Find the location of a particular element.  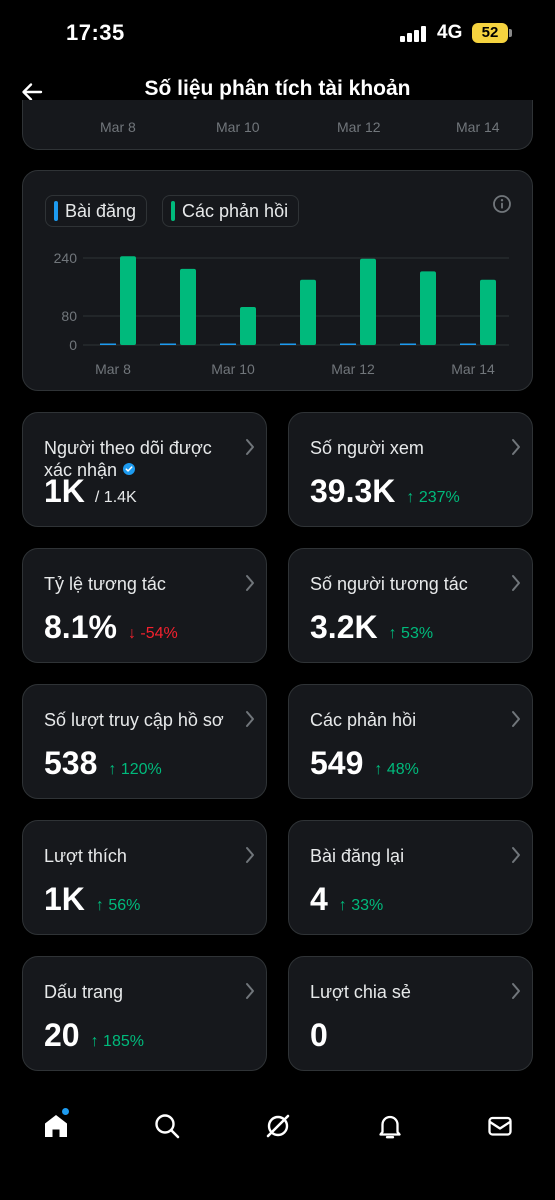

metric-value: 20 is located at coordinates (62, 1035).